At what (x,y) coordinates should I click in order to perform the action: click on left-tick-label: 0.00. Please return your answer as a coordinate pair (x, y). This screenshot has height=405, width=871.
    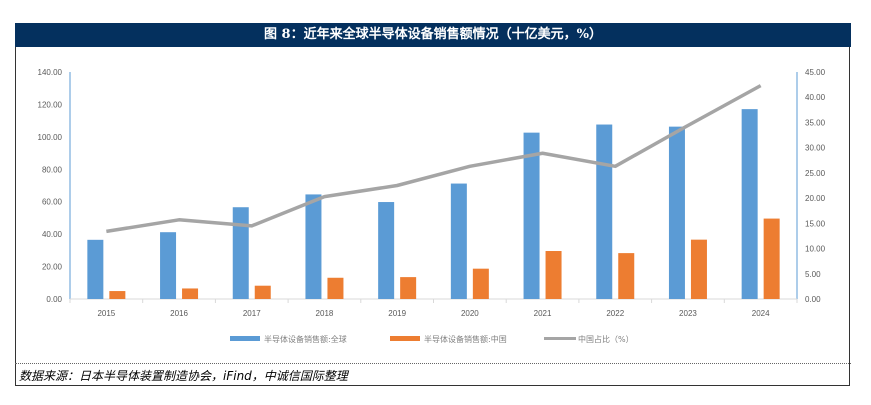
    Looking at the image, I should click on (54, 299).